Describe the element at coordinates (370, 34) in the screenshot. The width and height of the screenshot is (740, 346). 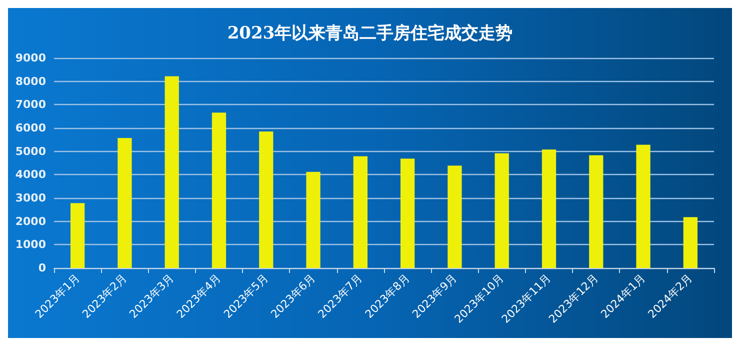
I see `chart-title: 2023年以来青岛二手房住宅成交走势` at that location.